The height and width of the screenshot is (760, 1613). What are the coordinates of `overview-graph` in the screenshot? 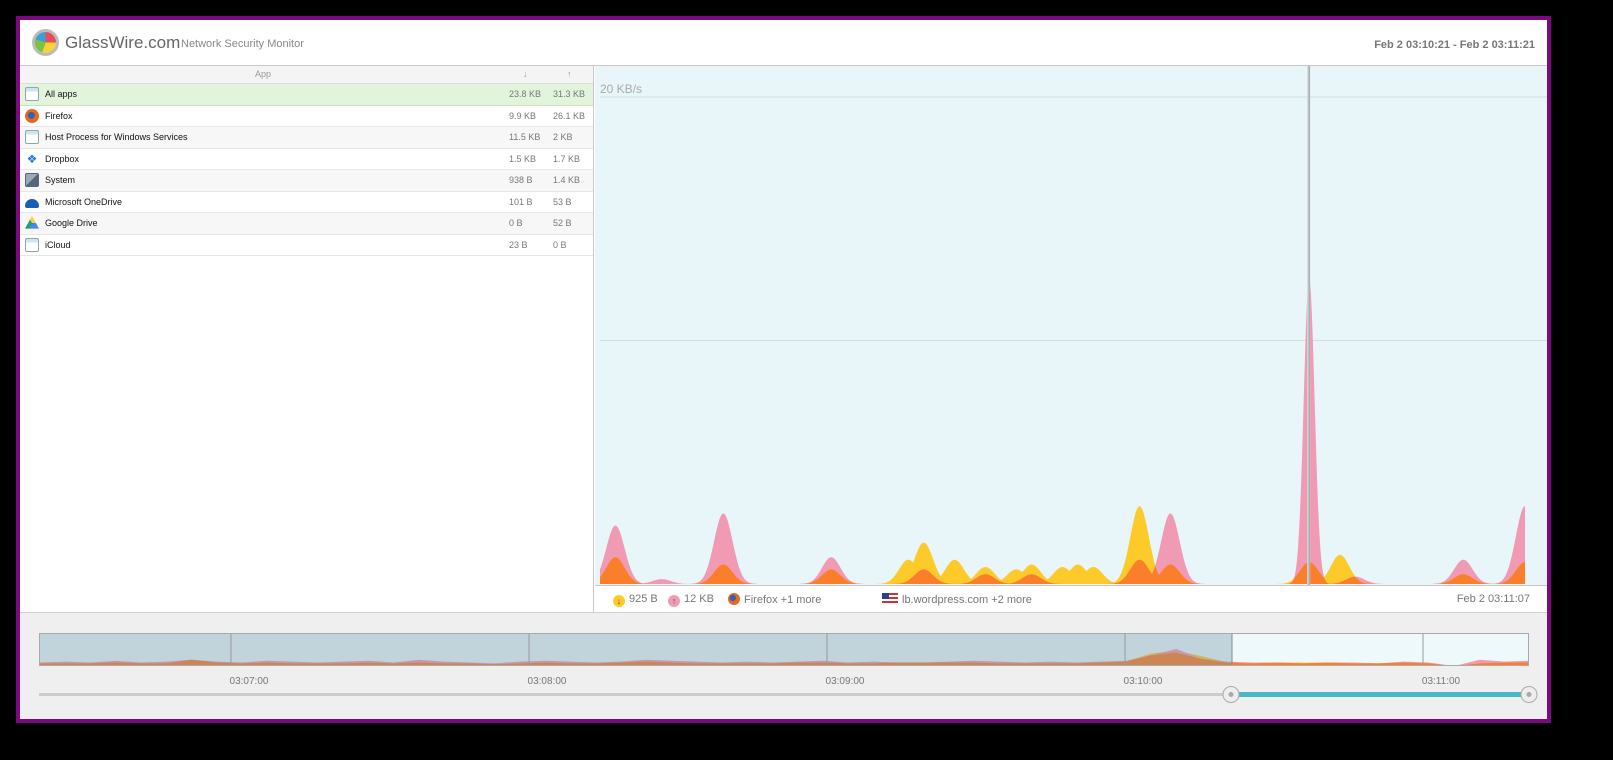 It's located at (784, 649).